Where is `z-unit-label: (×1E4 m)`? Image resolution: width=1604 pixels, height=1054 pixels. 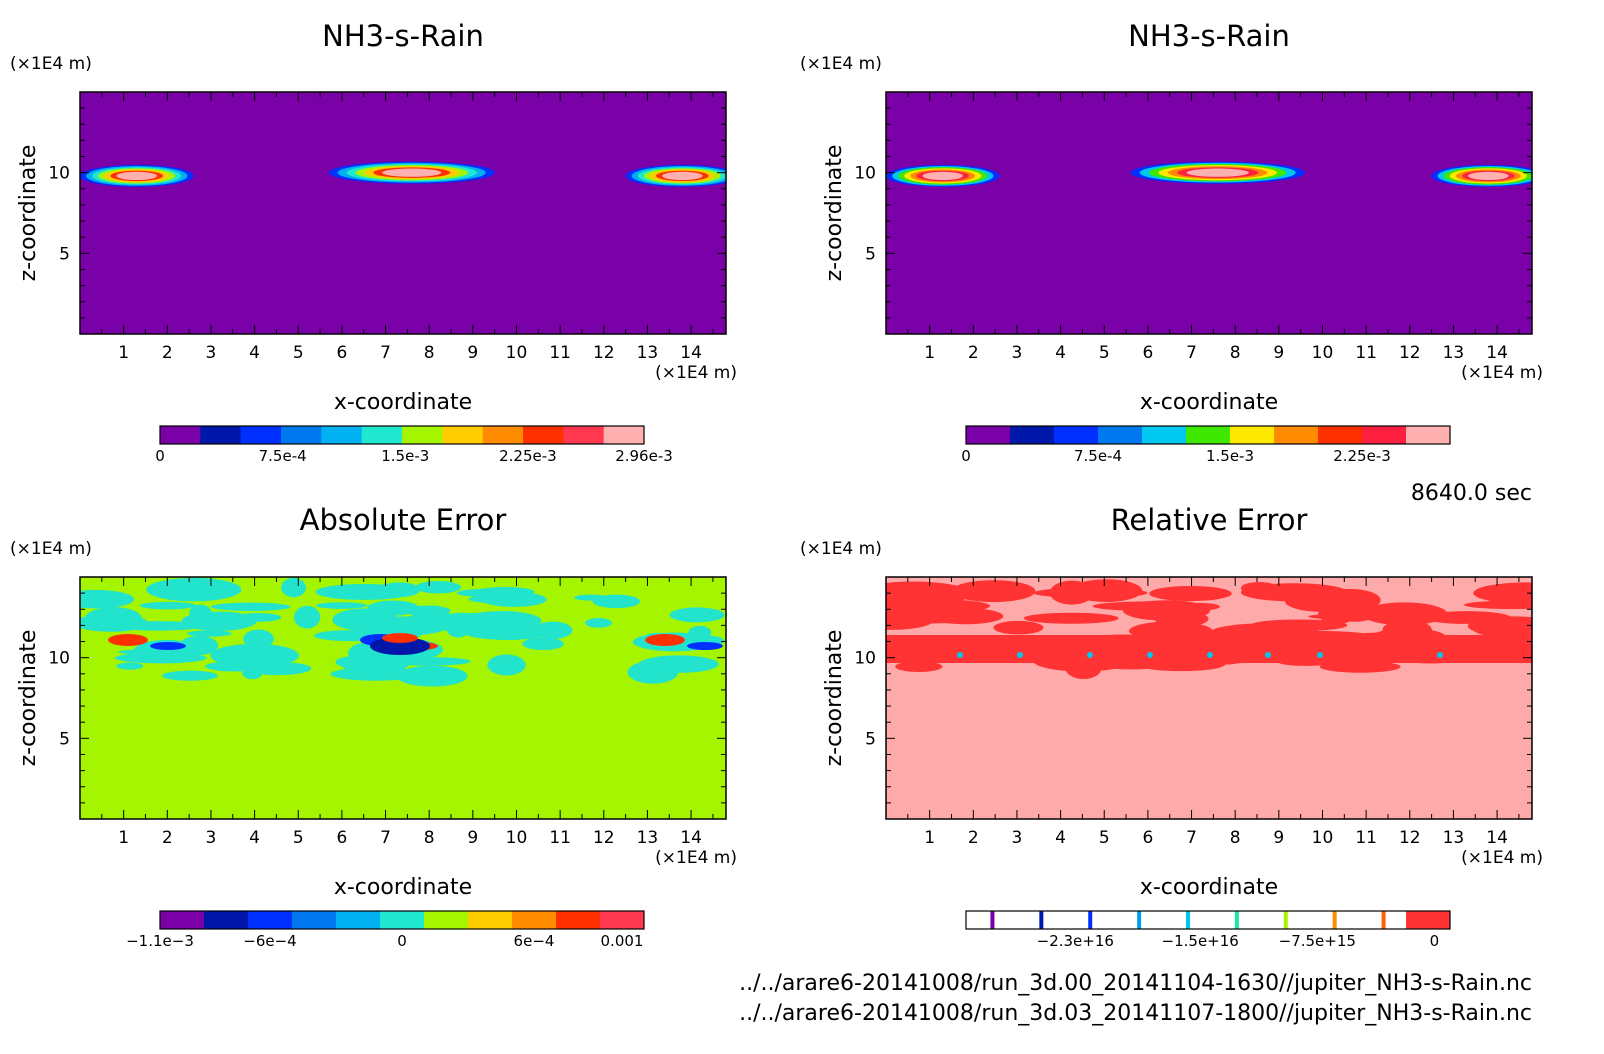 z-unit-label: (×1E4 m) is located at coordinates (51, 64).